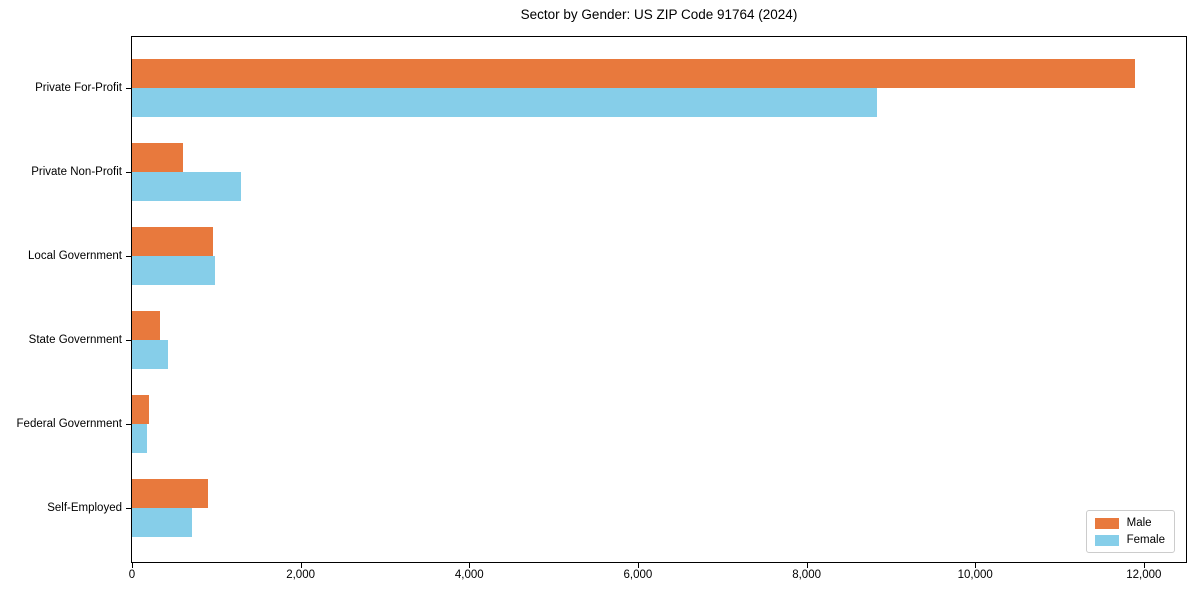 The image size is (1200, 600). I want to click on bar-male-local-government, so click(172, 241).